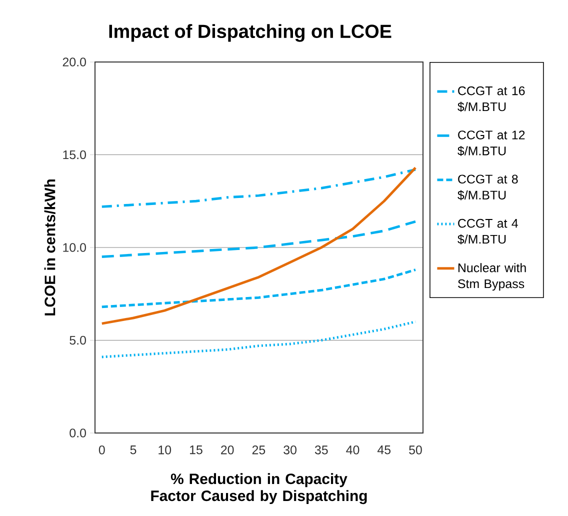 This screenshot has height=516, width=568. I want to click on x-tick-label: 15, so click(196, 450).